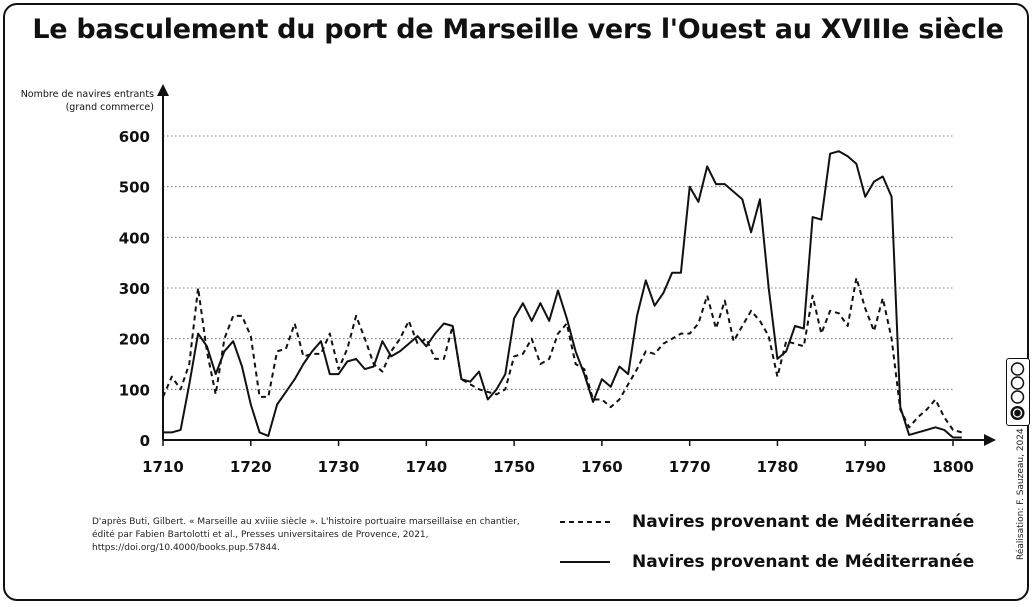 The image size is (1036, 607). Describe the element at coordinates (134, 390) in the screenshot. I see `y-tick-label: 100` at that location.